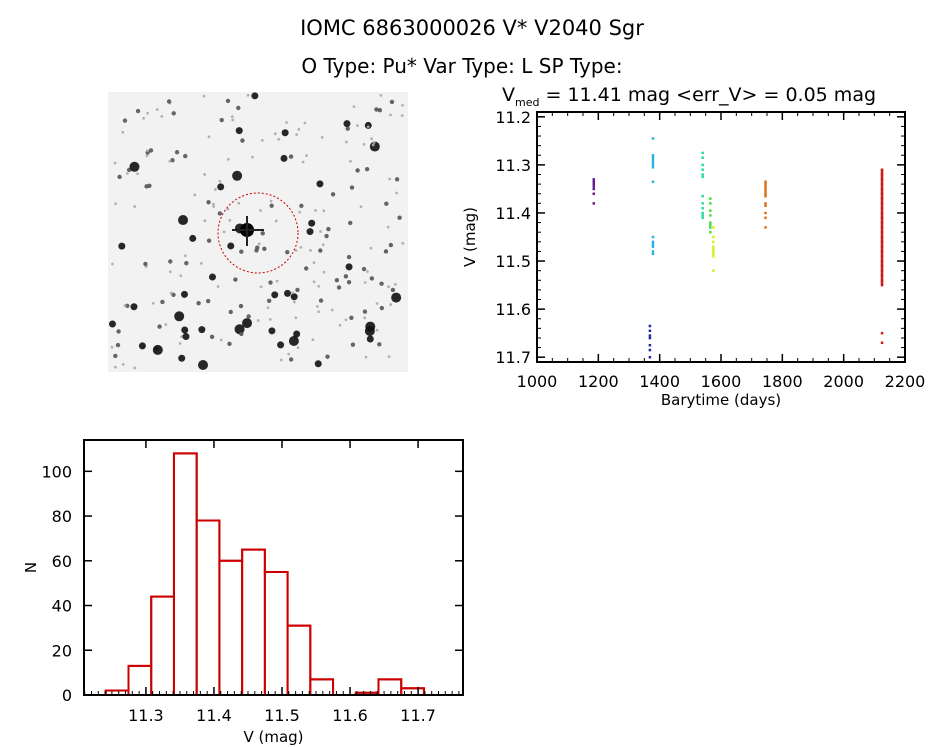 This screenshot has height=747, width=944. What do you see at coordinates (31, 567) in the screenshot?
I see `y-axis-label: N` at bounding box center [31, 567].